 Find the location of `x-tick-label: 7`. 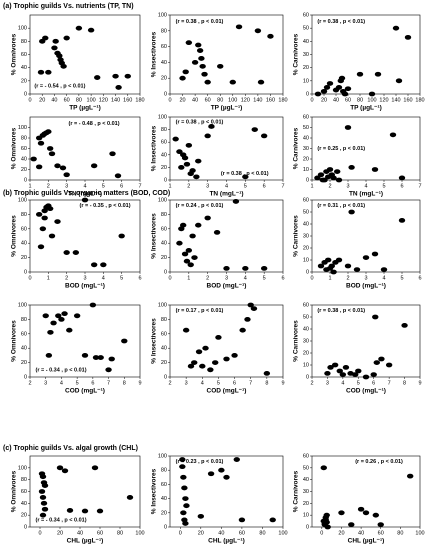

x-tick-label: 7 is located at coordinates (250, 383).